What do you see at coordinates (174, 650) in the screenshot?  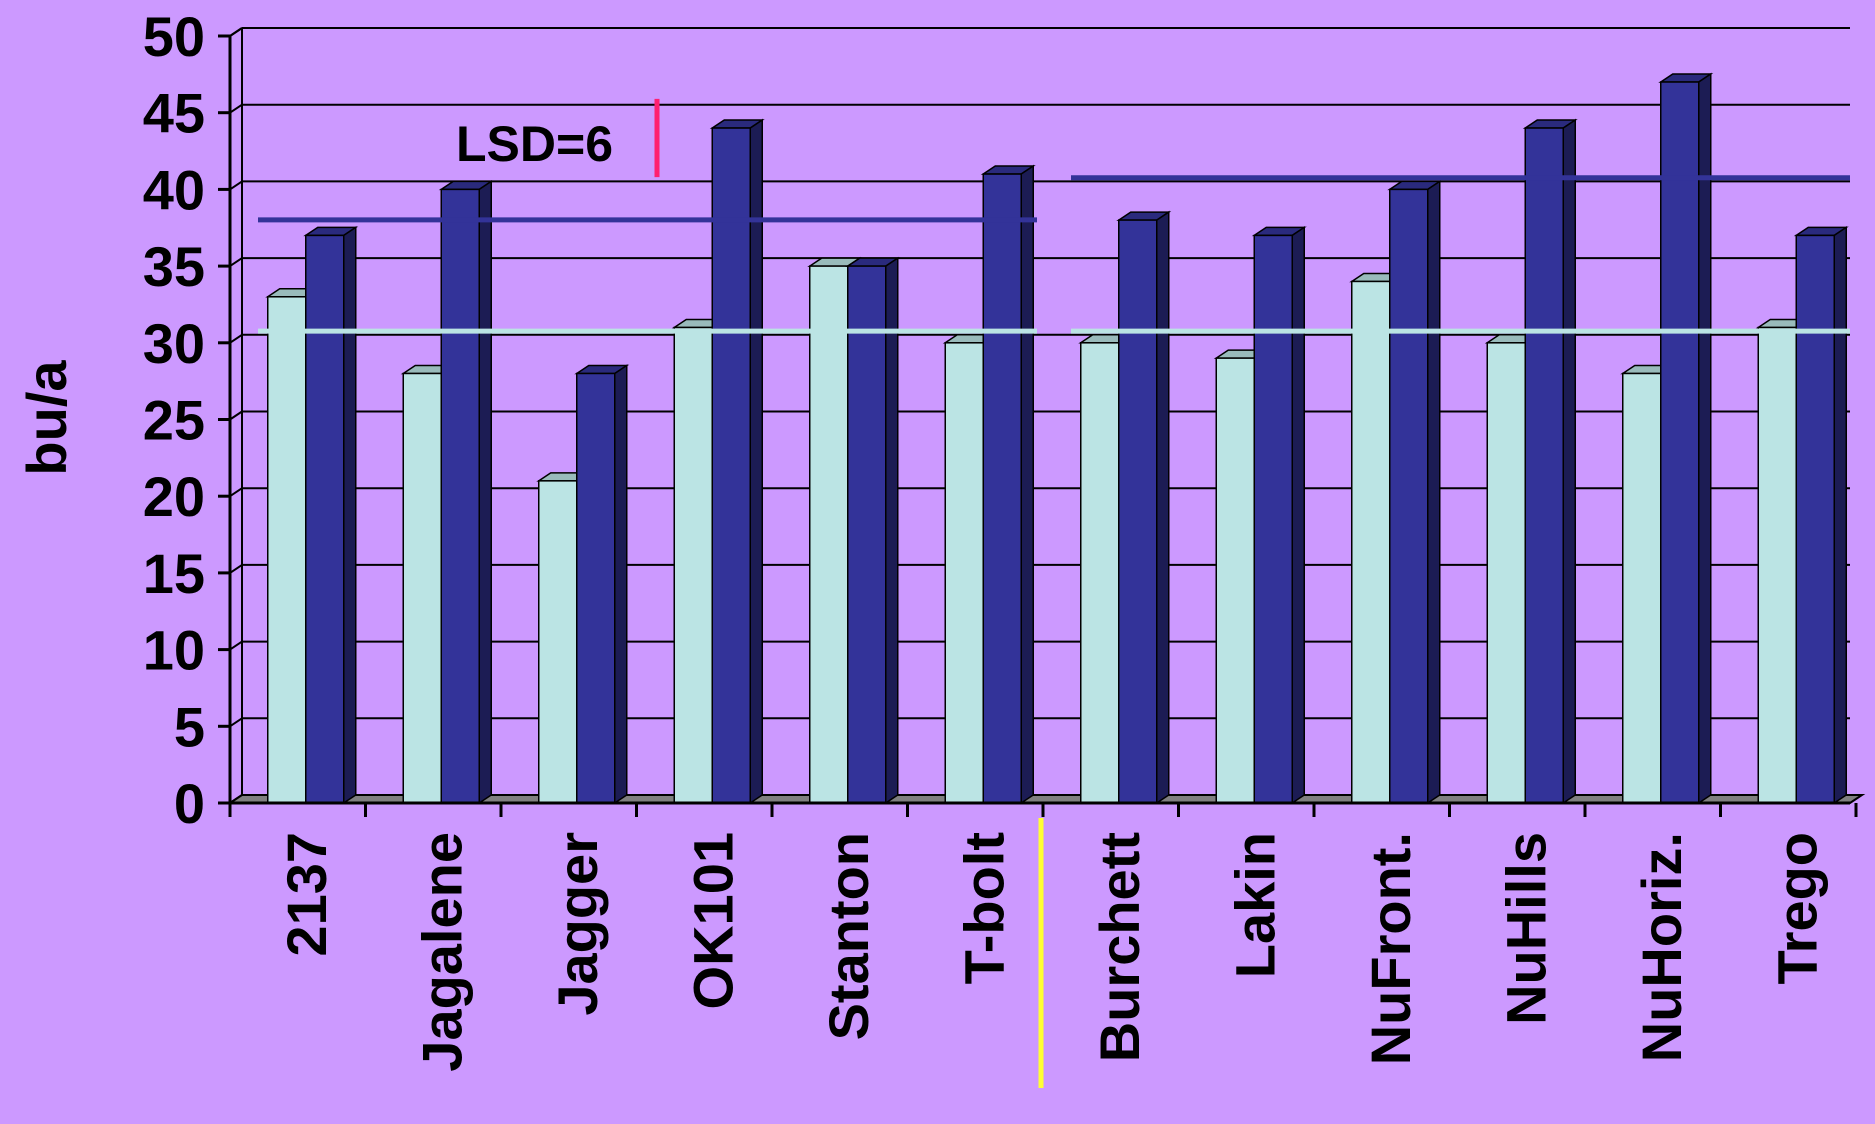 I see `y-tick-label: 10` at bounding box center [174, 650].